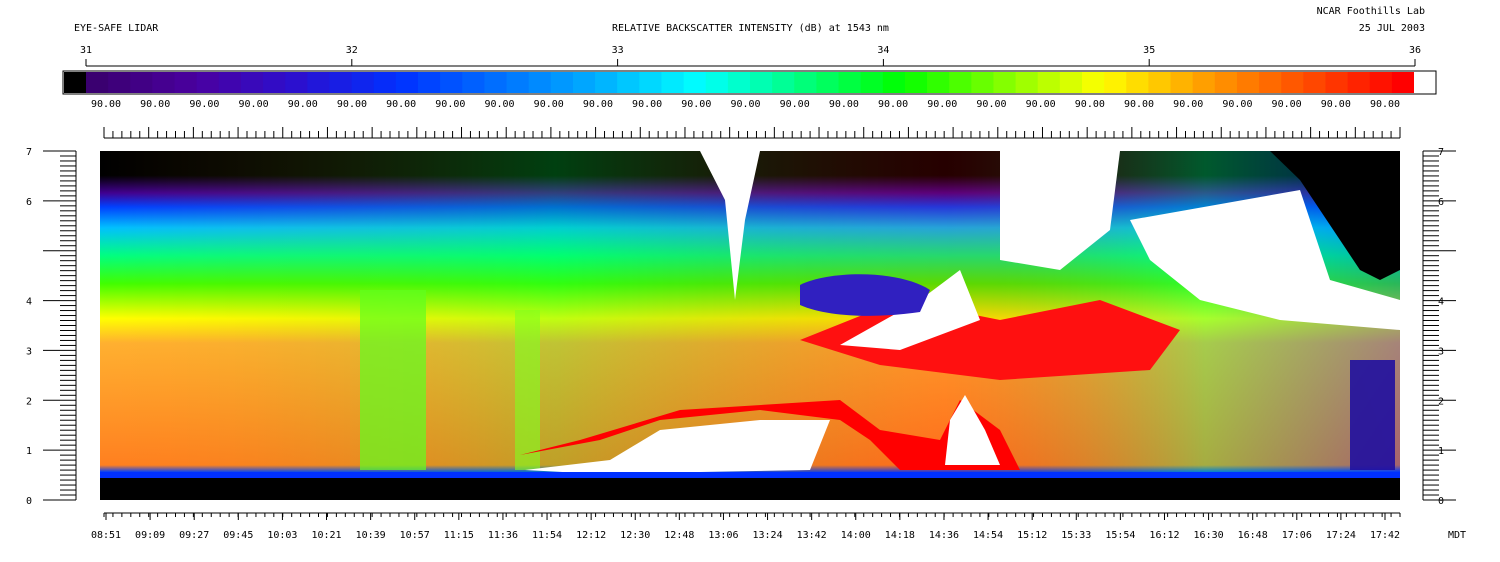 Image resolution: width=1500 pixels, height=562 pixels. I want to click on x-tick-label: 09:27, so click(194, 535).